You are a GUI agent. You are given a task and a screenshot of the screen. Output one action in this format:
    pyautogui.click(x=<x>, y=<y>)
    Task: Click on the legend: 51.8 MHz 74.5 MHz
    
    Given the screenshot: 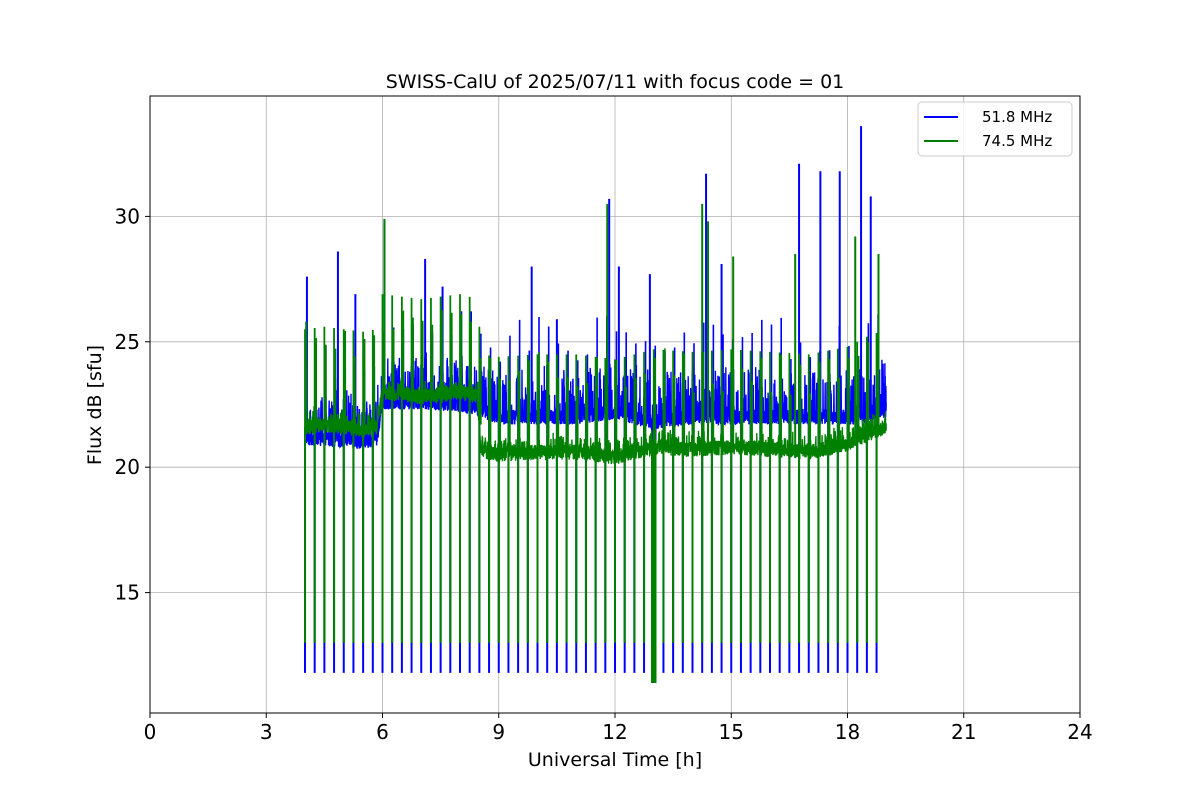 What is the action you would take?
    pyautogui.click(x=995, y=129)
    